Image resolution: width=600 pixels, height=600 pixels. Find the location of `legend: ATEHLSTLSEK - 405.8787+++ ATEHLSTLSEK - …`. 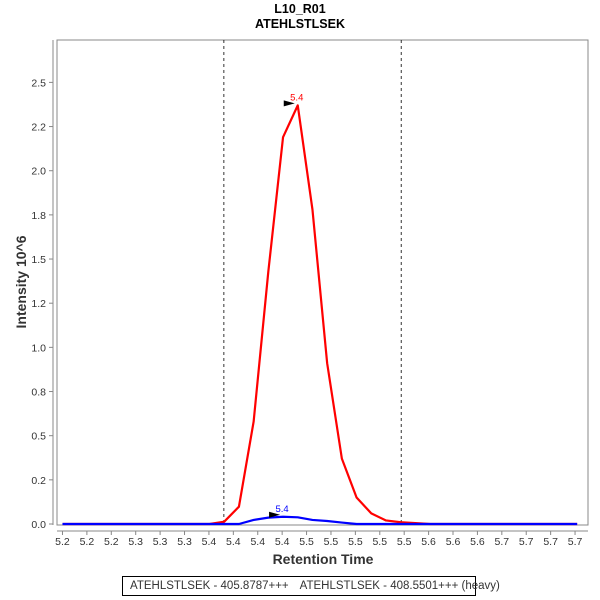

legend: ATEHLSTLSEK - 405.8787+++ ATEHLSTLSEK - … is located at coordinates (311, 586).